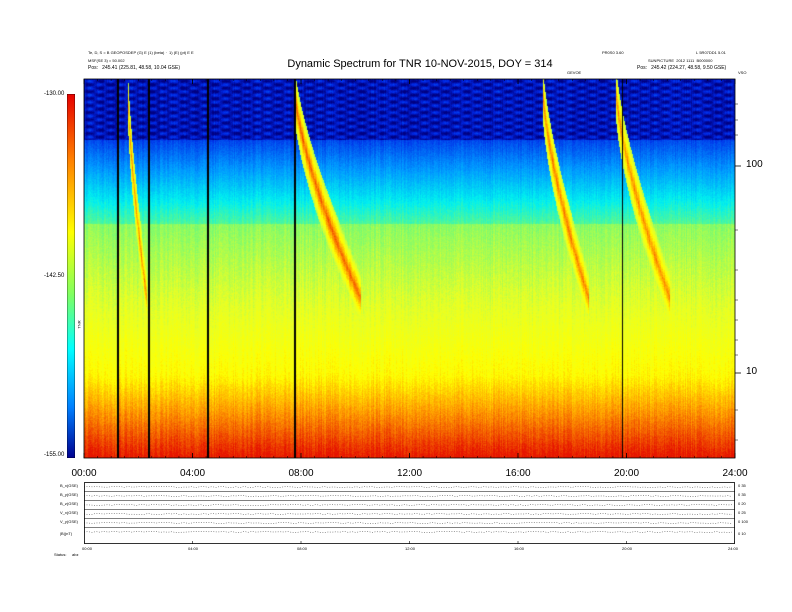  What do you see at coordinates (193, 548) in the screenshot?
I see `panel-tick-label: 04:00` at bounding box center [193, 548].